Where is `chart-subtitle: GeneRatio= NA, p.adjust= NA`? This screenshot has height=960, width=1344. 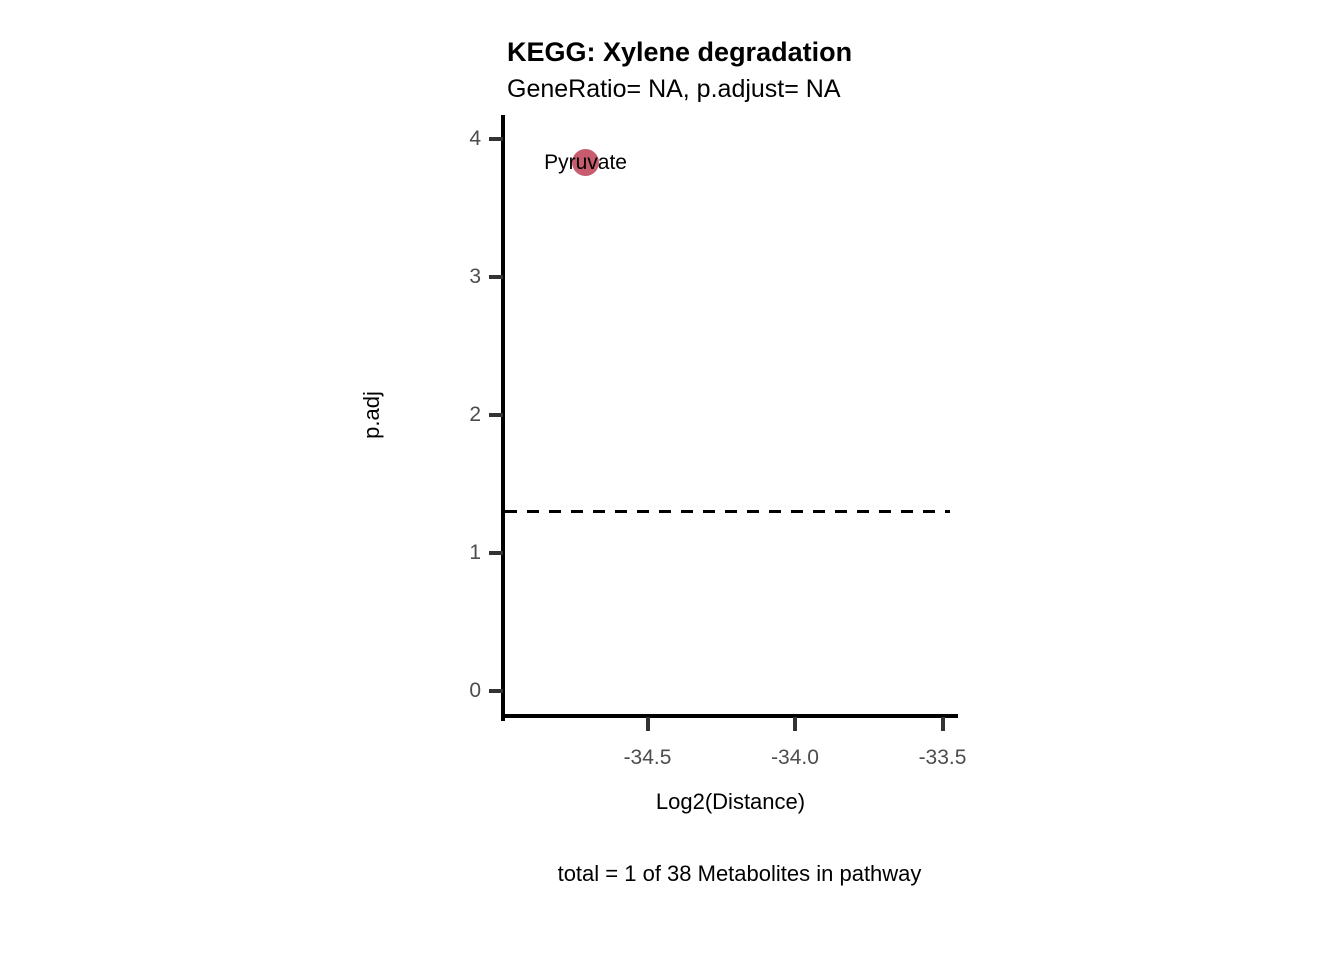 chart-subtitle: GeneRatio= NA, p.adjust= NA is located at coordinates (674, 89).